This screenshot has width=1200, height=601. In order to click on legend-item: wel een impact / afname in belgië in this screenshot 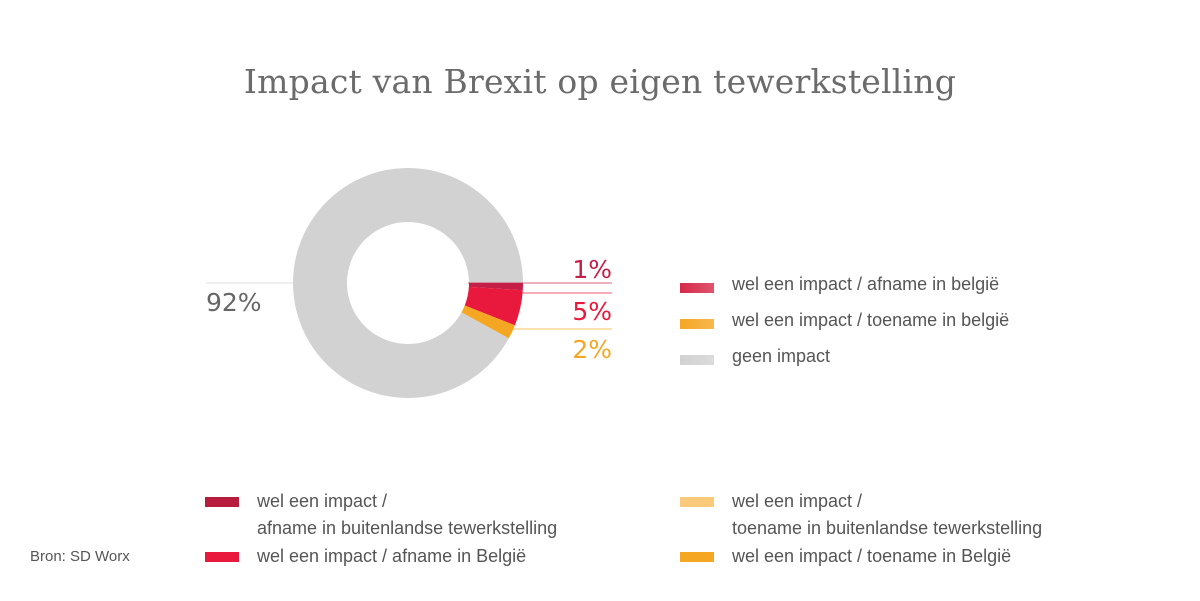, I will do `click(890, 290)`.